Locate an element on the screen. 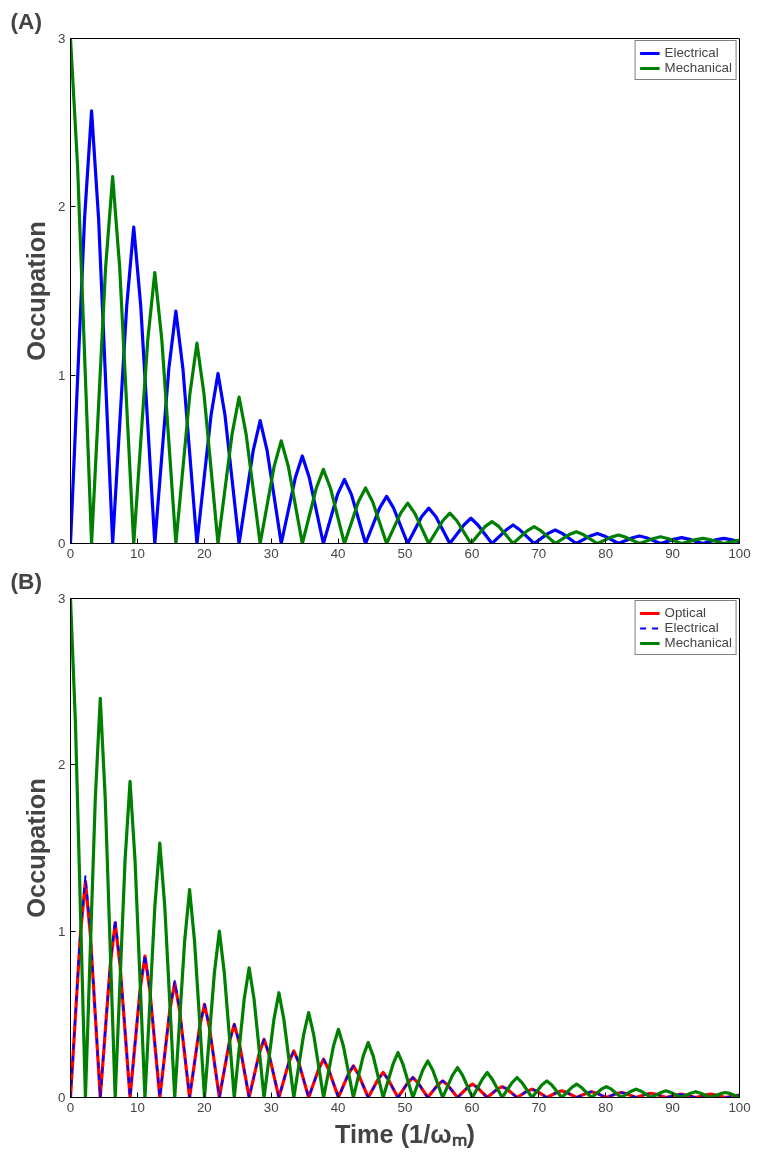 This screenshot has height=1155, width=759. chart-title: (B) is located at coordinates (26, 580).